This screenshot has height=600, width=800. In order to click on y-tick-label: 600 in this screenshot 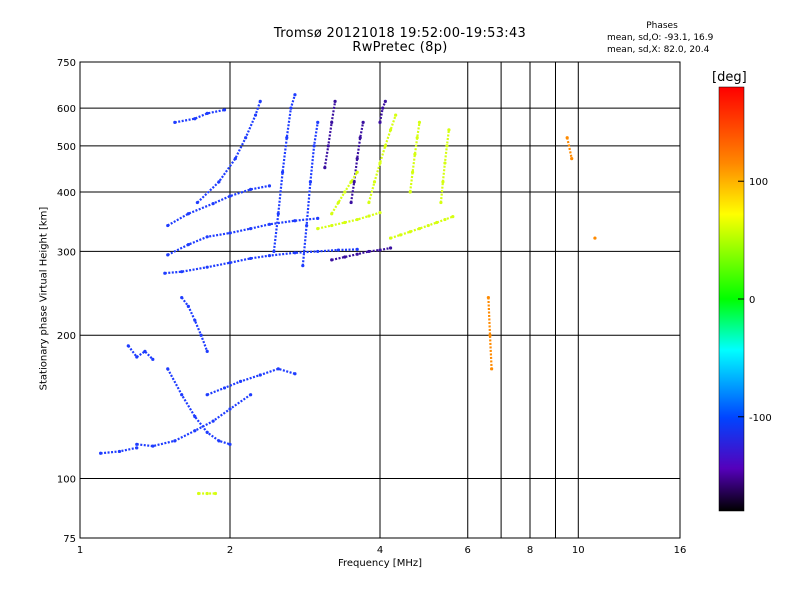, I will do `click(66, 109)`.